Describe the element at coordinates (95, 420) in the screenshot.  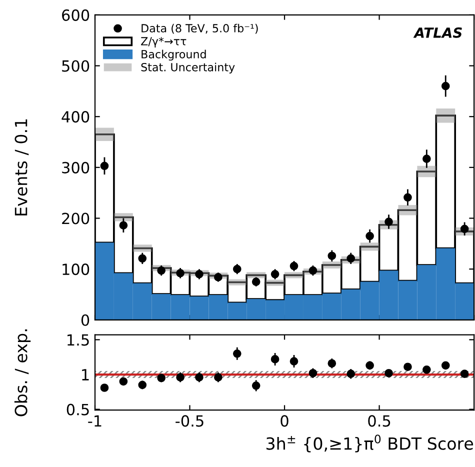
I see `x-tick-label: -1` at that location.